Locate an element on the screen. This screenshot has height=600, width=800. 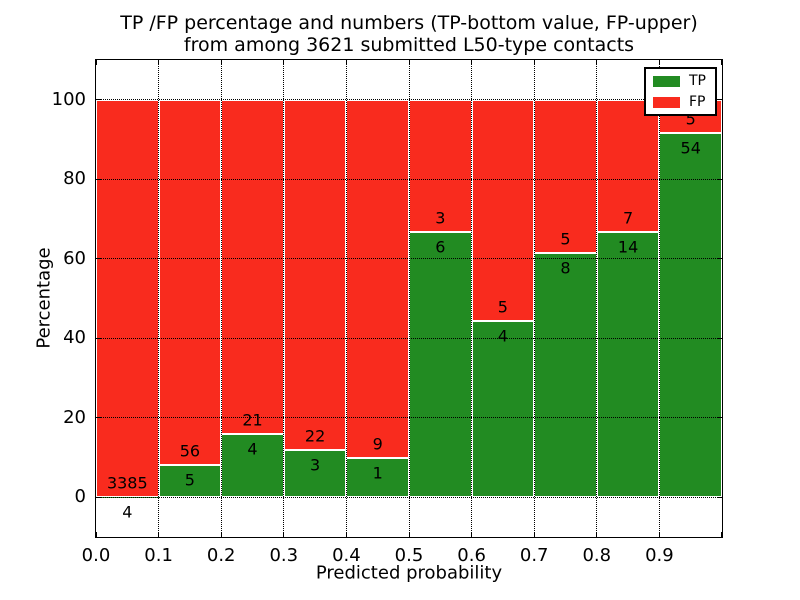
x-tick-label: 0.6 is located at coordinates (471, 555).